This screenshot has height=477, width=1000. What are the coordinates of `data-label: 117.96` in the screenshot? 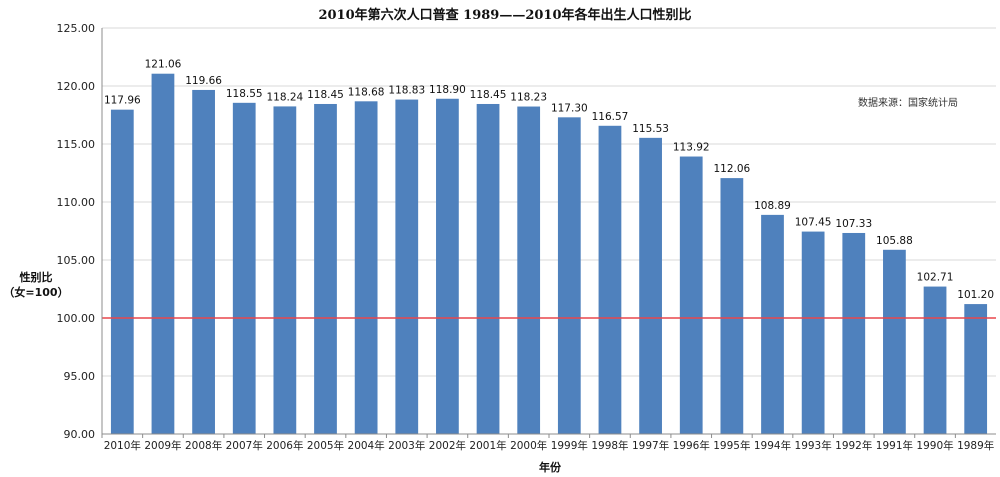 It's located at (122, 101).